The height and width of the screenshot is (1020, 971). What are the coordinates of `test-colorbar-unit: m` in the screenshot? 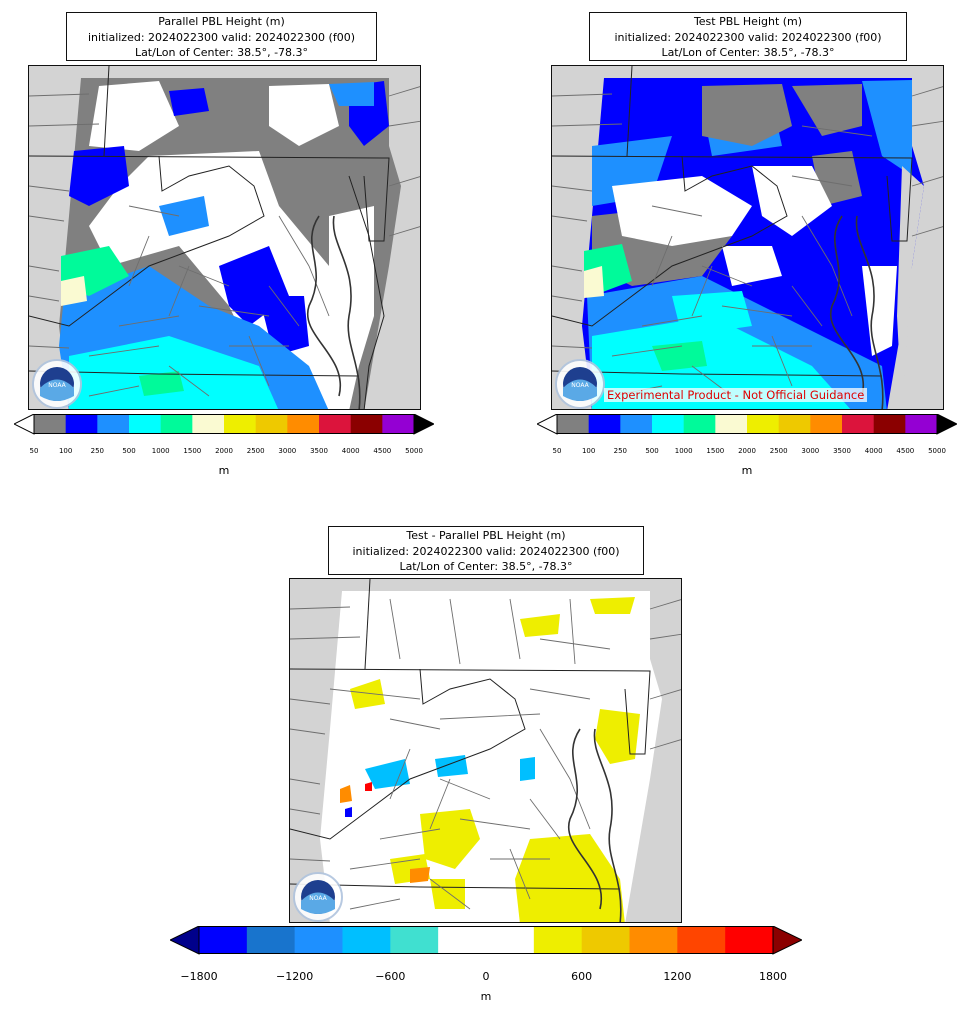 It's located at (747, 470).